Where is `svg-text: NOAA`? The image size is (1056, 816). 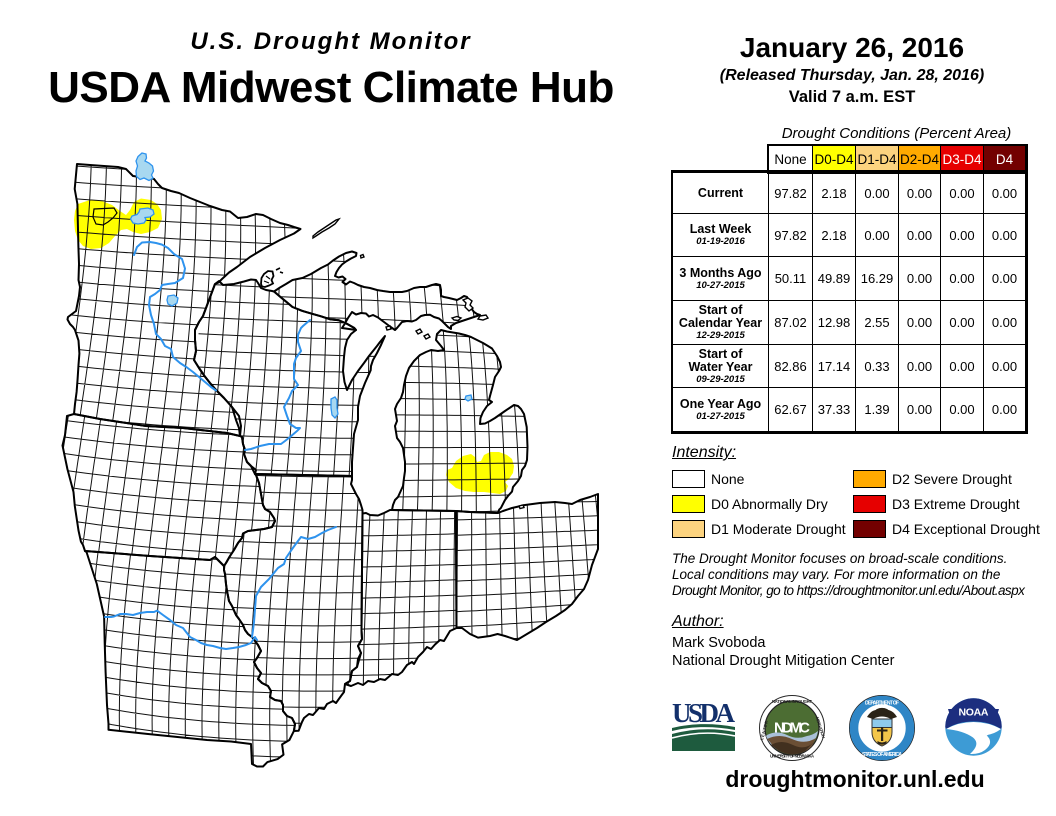
svg-text: NOAA is located at coordinates (974, 713).